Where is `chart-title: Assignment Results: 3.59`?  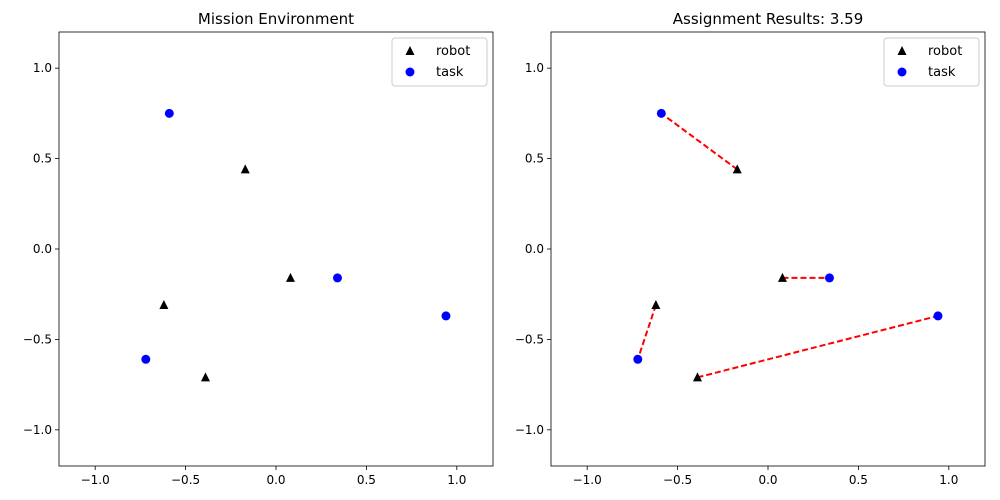 chart-title: Assignment Results: 3.59 is located at coordinates (768, 19).